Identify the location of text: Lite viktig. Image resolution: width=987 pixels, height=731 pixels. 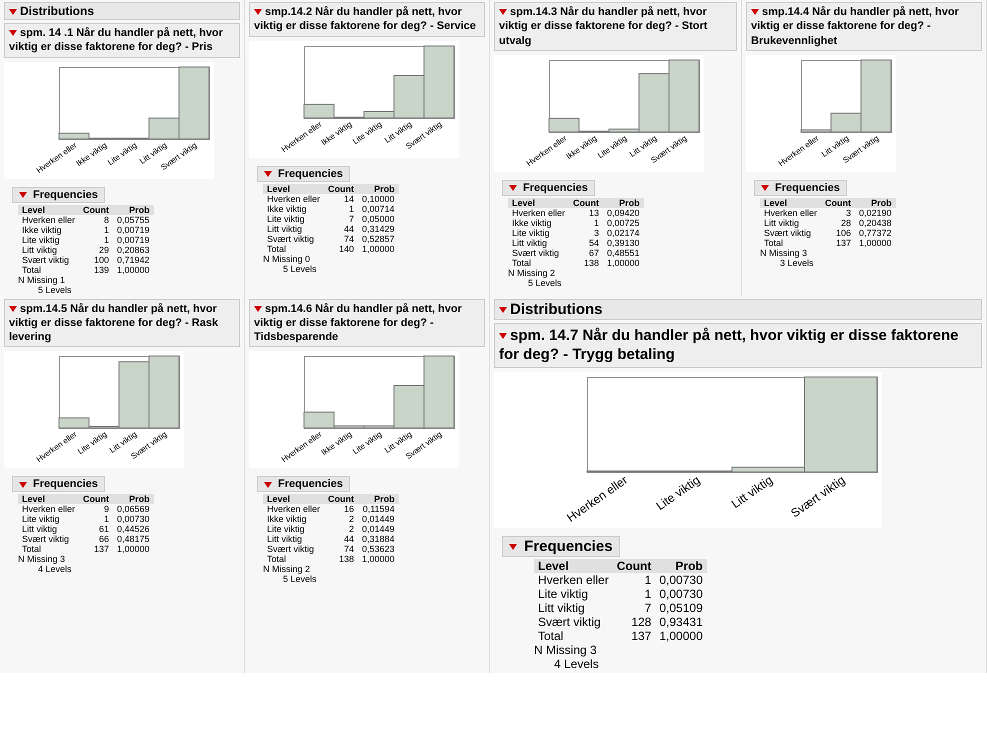
(530, 233).